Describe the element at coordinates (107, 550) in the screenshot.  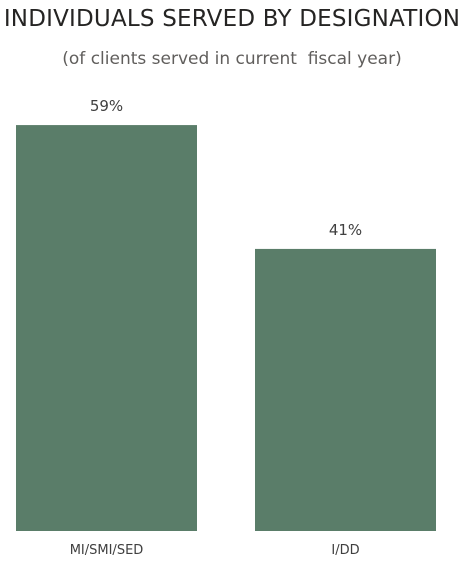
I see `category-label-mi-smi-sed: MI/SMI/SED` at that location.